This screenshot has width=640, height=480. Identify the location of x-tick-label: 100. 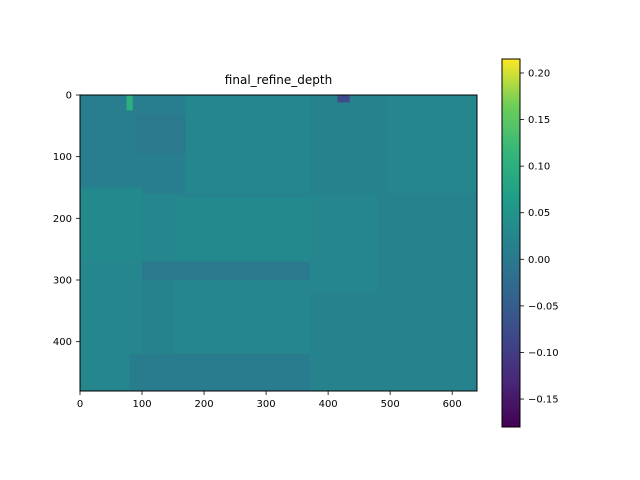
(141, 404).